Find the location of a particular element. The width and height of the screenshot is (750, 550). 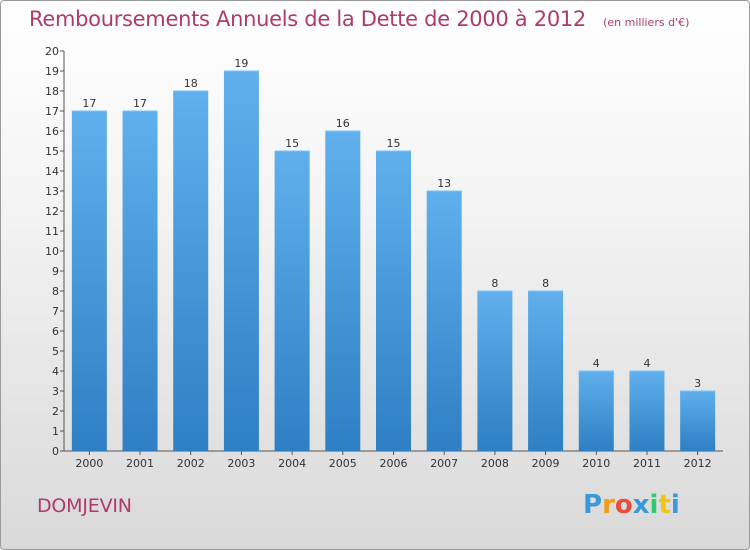

y-tick-label: 3 is located at coordinates (55, 391).